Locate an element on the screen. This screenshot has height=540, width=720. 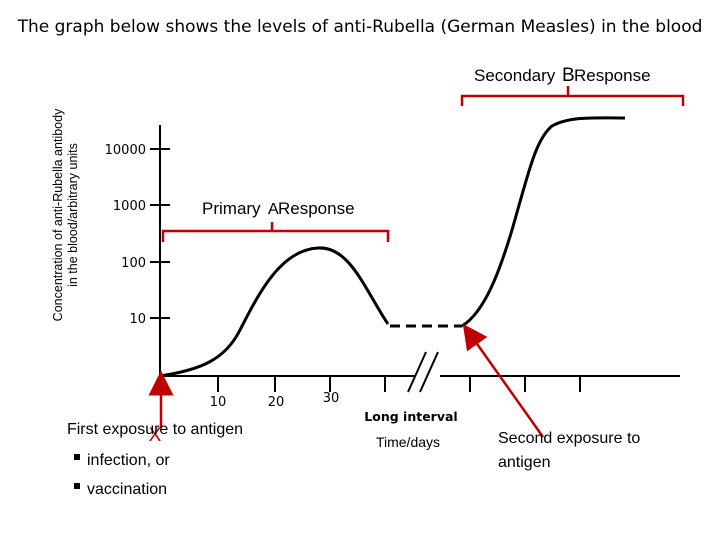
bullet-vaccination: vaccination is located at coordinates (127, 489).